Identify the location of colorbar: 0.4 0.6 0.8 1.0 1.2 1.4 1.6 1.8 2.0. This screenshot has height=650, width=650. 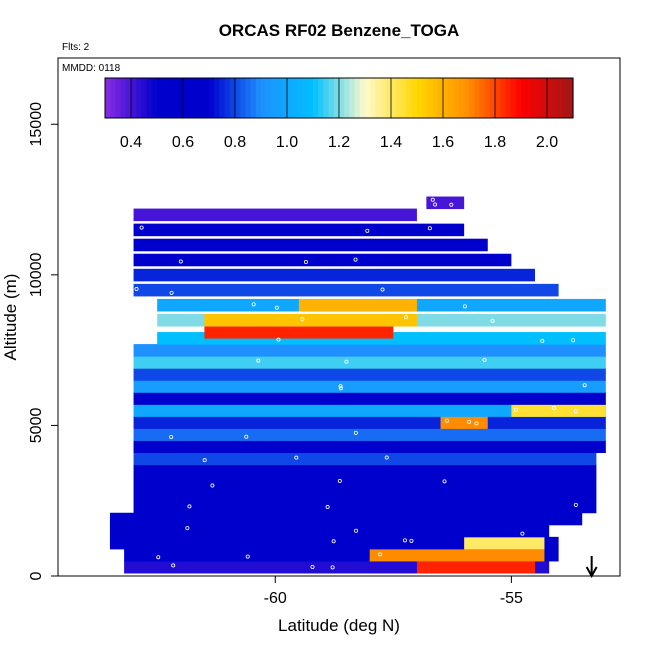
(339, 114).